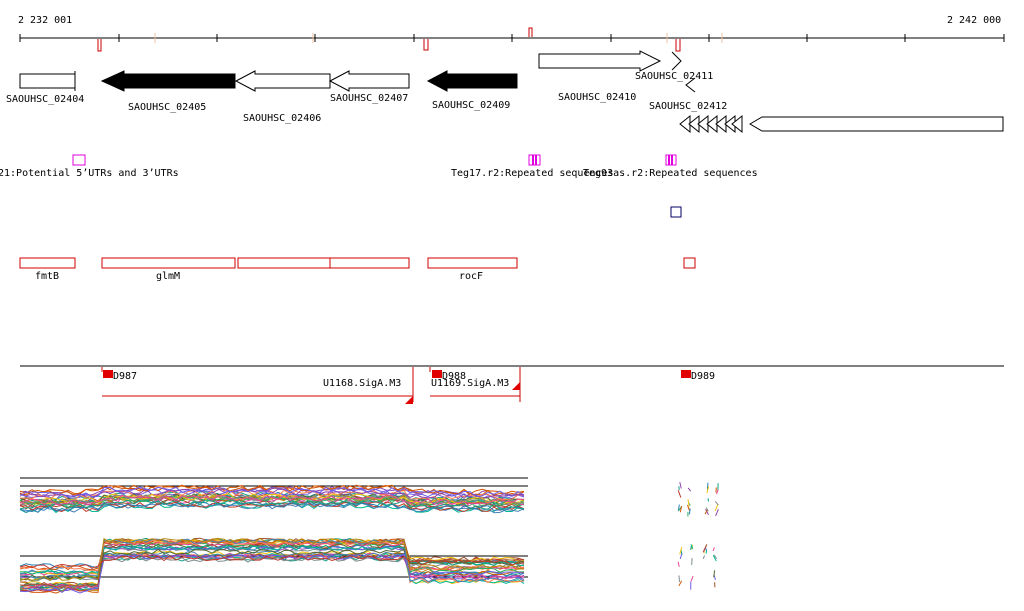  I want to click on gene-SAOUHSC_02406: SAOUHSC_02406, so click(282, 97).